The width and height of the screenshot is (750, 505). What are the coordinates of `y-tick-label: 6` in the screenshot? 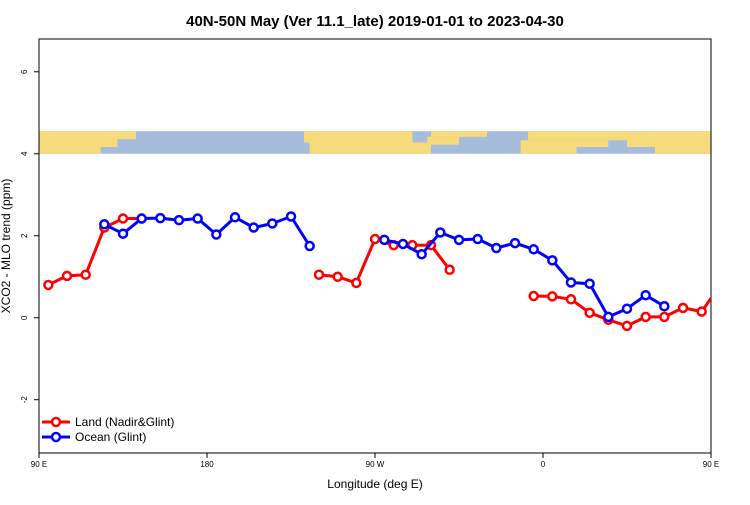 It's located at (24, 71).